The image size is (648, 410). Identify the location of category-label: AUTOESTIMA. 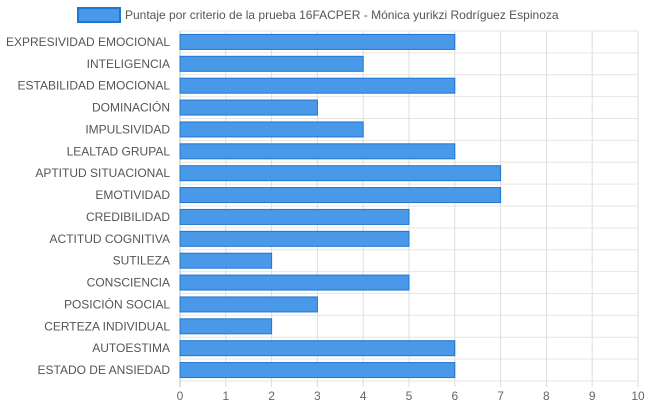
(131, 348).